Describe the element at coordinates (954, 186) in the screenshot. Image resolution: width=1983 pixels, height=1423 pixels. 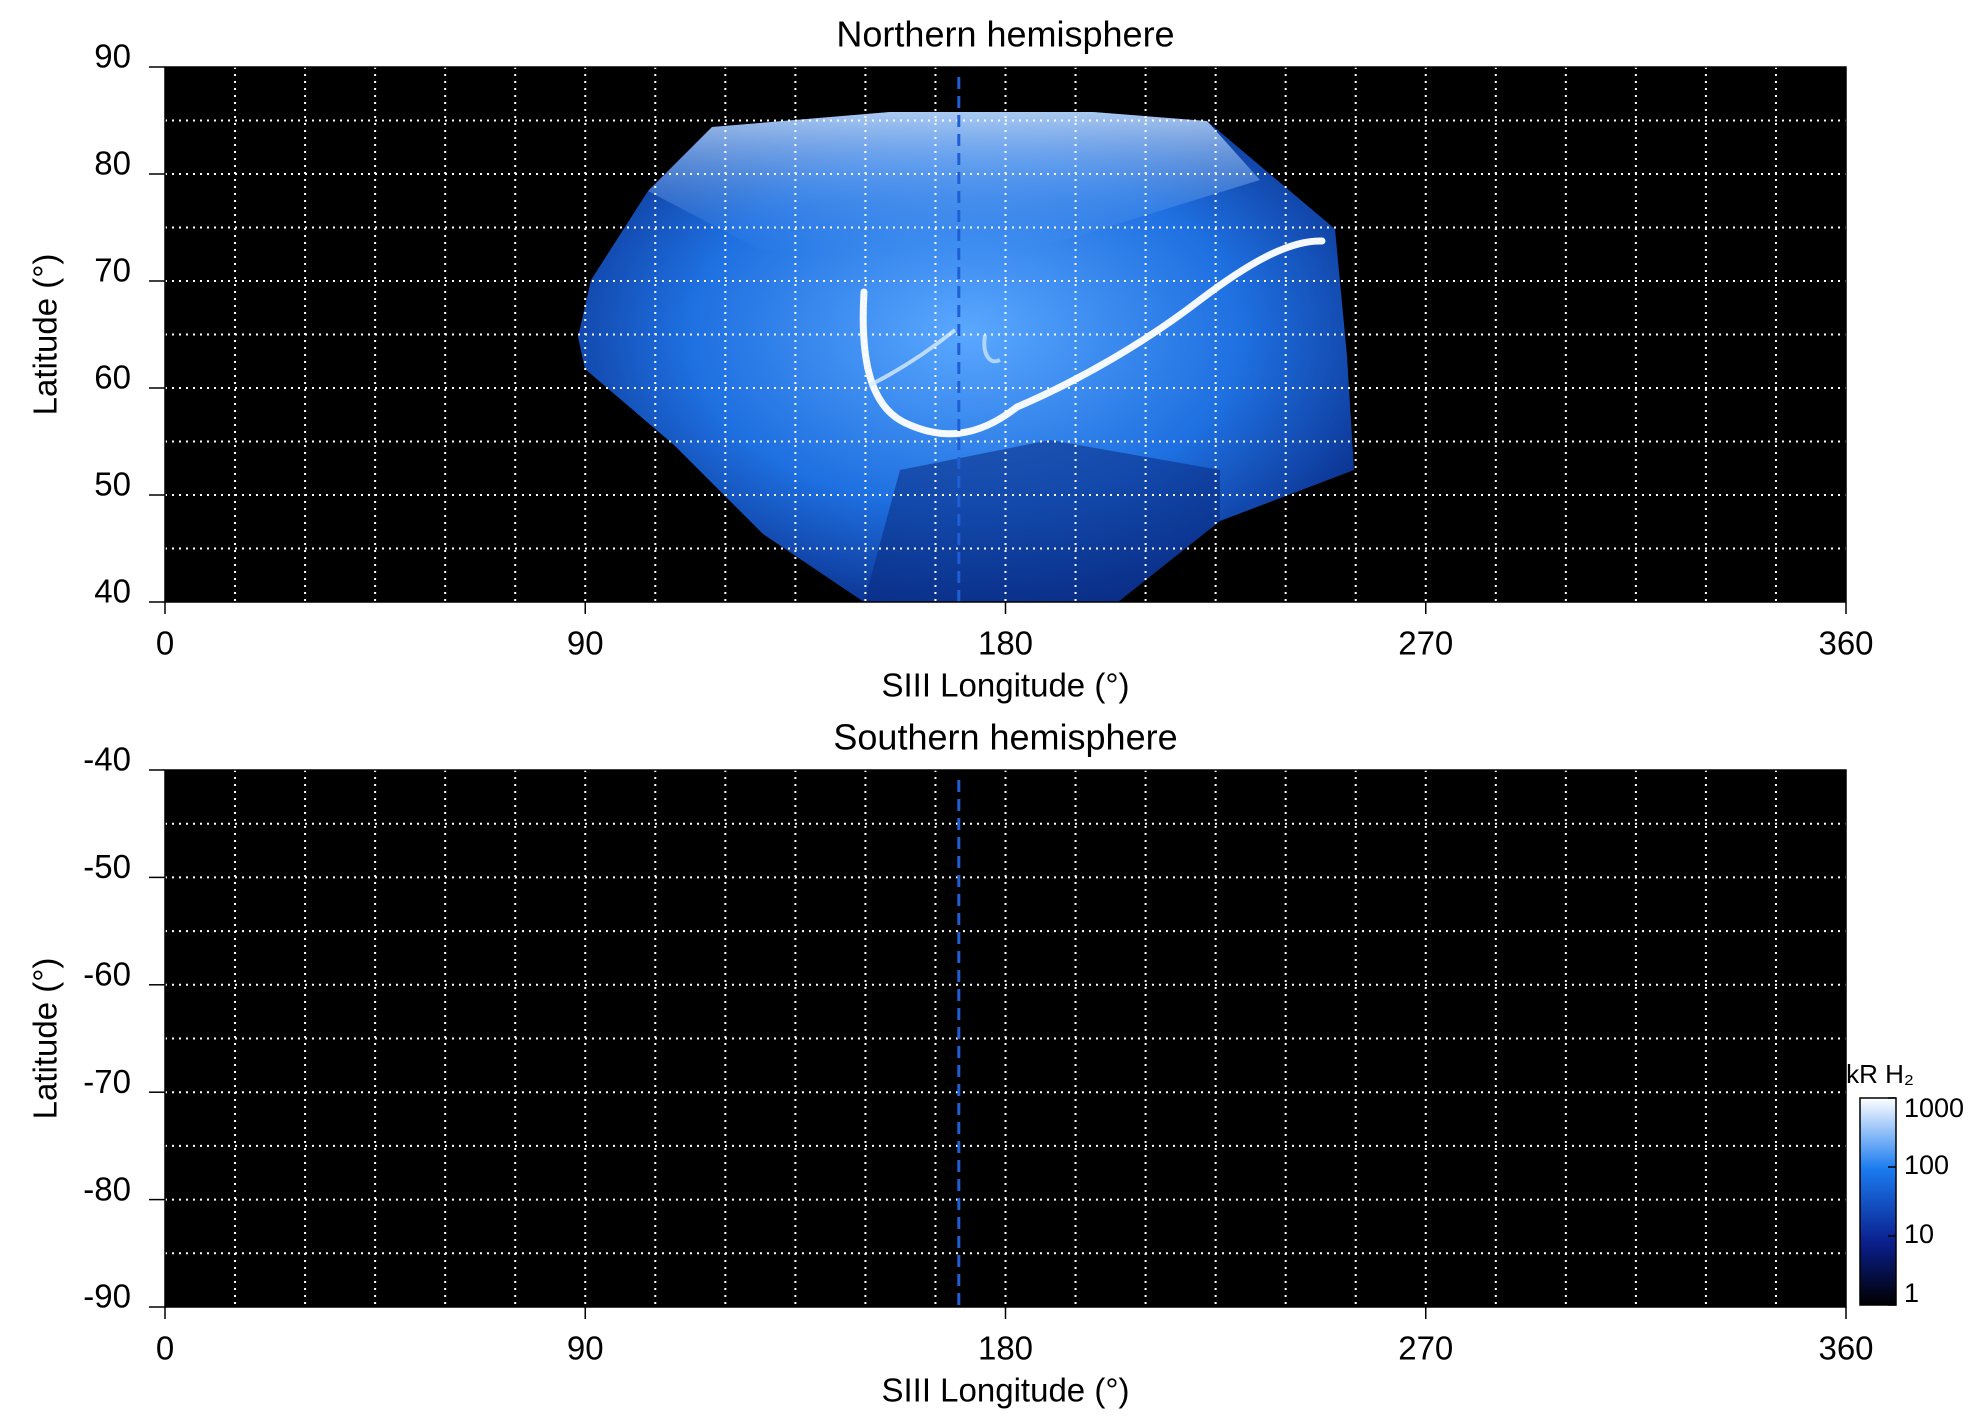
I see `aurora-glow` at that location.